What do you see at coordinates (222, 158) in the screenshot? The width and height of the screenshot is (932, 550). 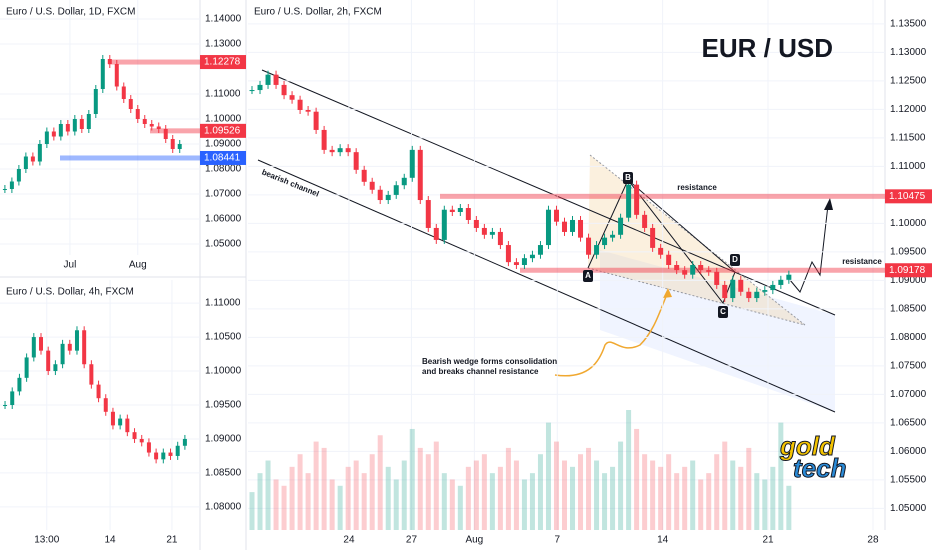 I see `level-label: 1.08441` at bounding box center [222, 158].